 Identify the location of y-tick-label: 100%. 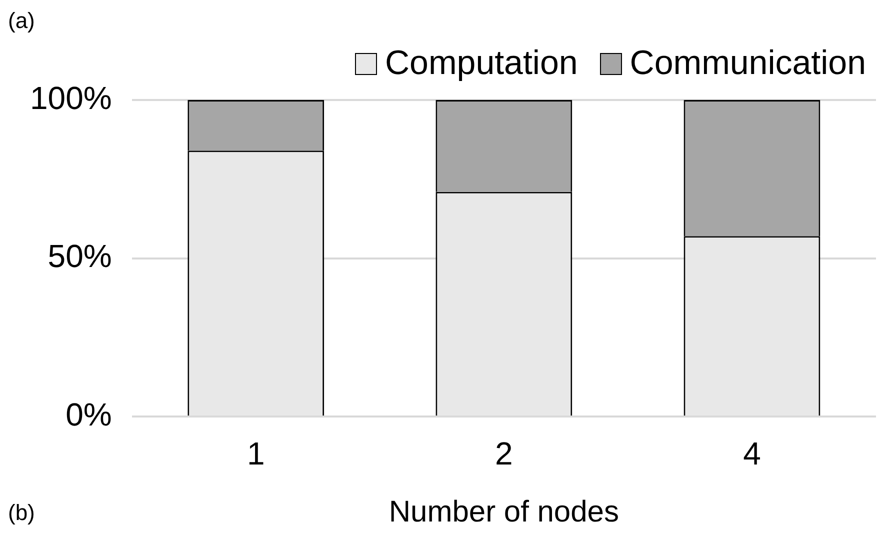
(71, 98).